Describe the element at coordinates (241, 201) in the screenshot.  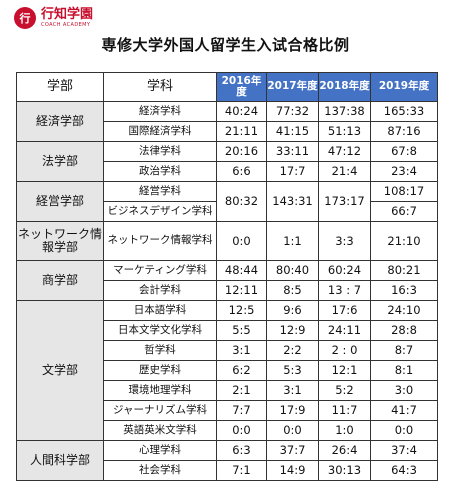
I see `value-cell: 80:32` at that location.